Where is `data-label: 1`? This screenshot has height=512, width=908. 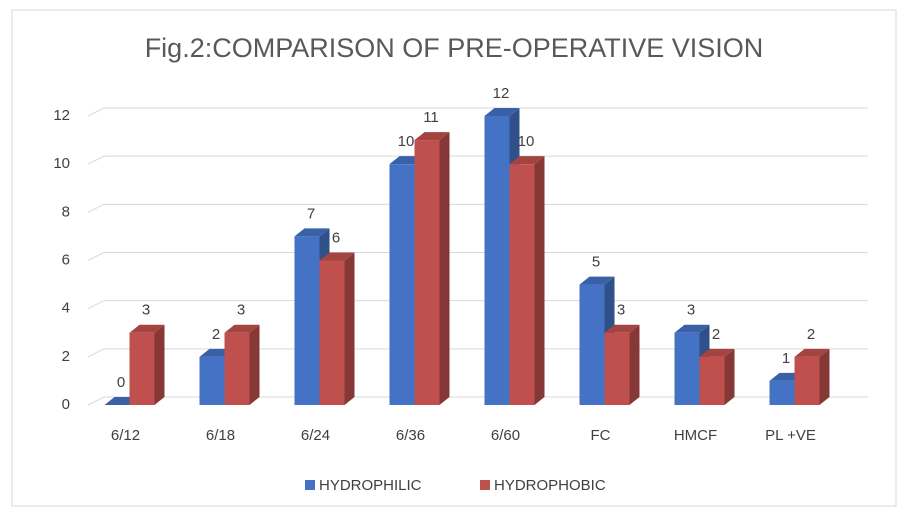 data-label: 1 is located at coordinates (786, 358).